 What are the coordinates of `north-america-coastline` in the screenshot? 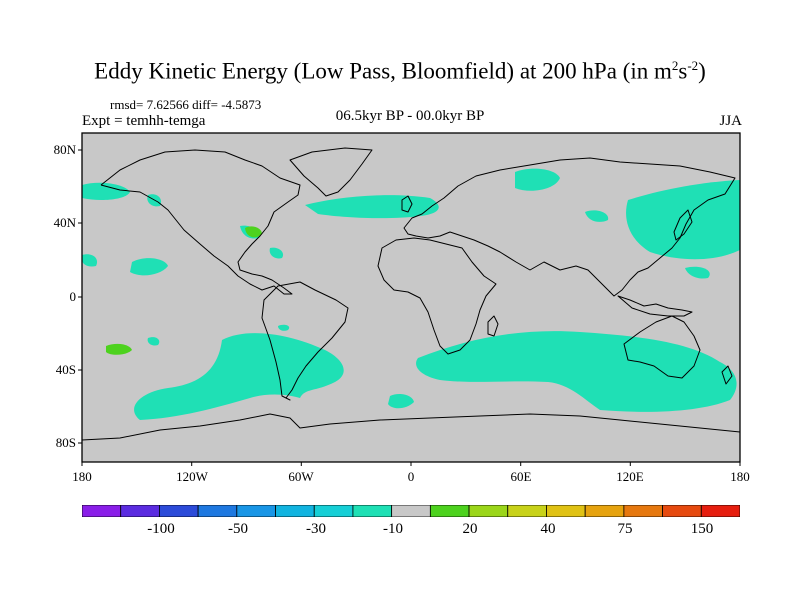 It's located at (200, 222).